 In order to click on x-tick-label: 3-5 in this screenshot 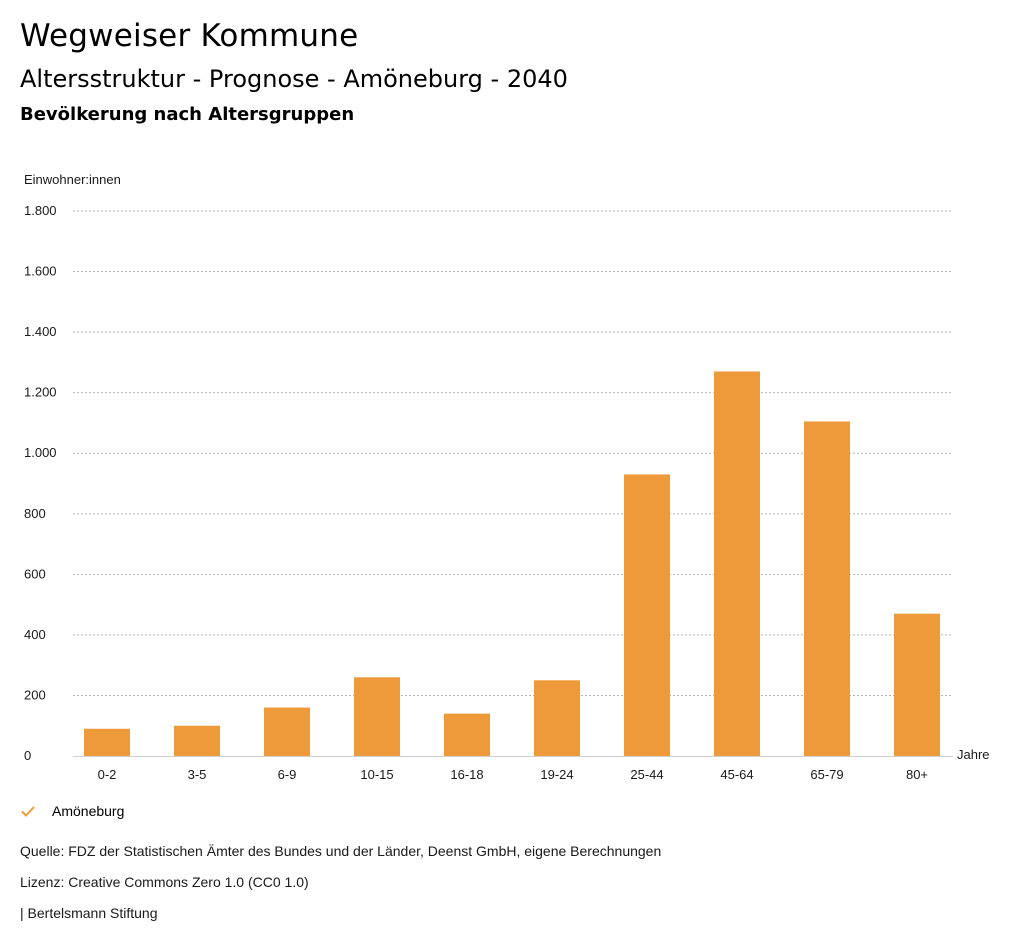, I will do `click(197, 774)`.